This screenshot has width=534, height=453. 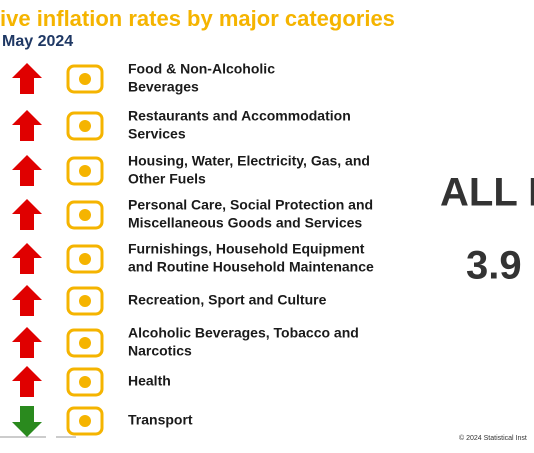 What do you see at coordinates (487, 193) in the screenshot?
I see `summary-label: ALL I` at bounding box center [487, 193].